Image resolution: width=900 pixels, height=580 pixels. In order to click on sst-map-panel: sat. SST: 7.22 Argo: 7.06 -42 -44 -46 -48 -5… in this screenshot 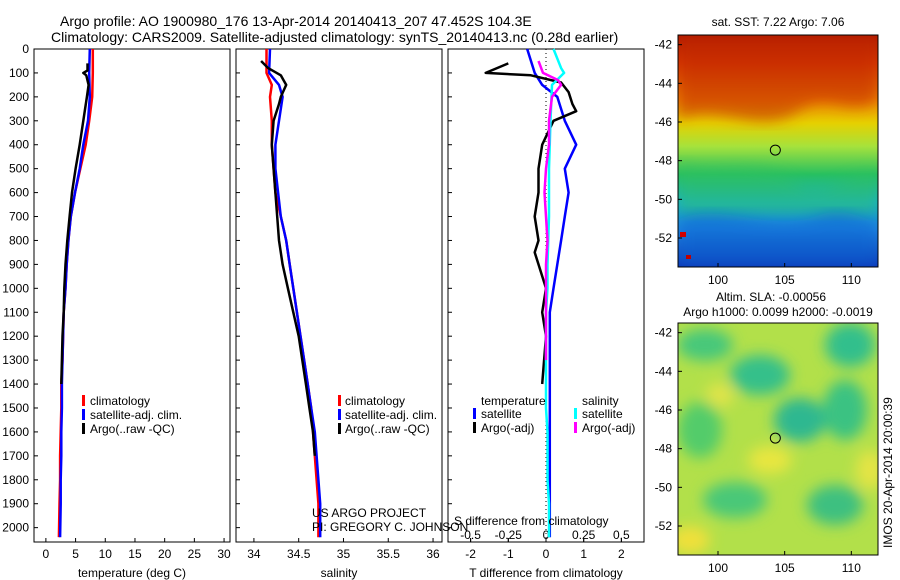, I will do `click(767, 151)`.